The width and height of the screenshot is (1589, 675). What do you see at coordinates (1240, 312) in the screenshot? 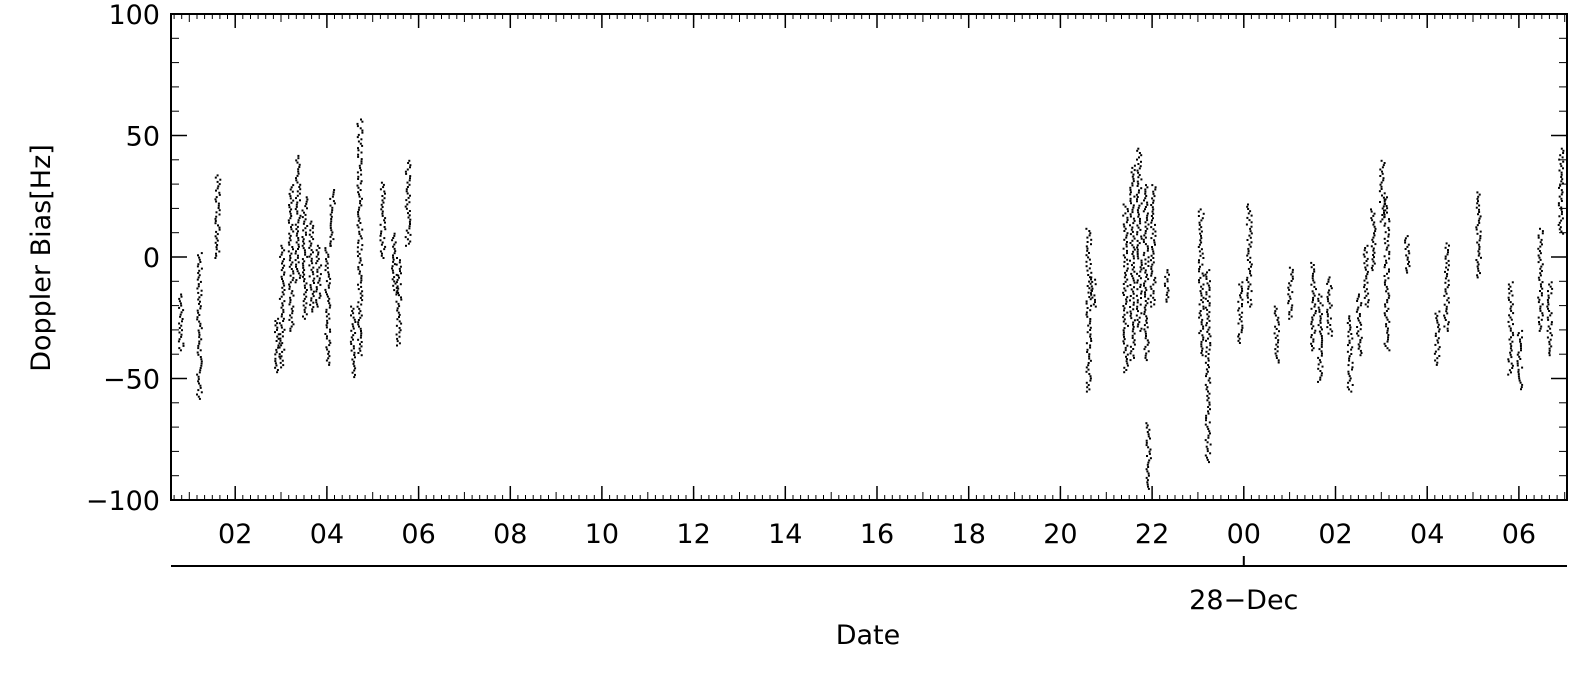
I see `data-cluster` at bounding box center [1240, 312].